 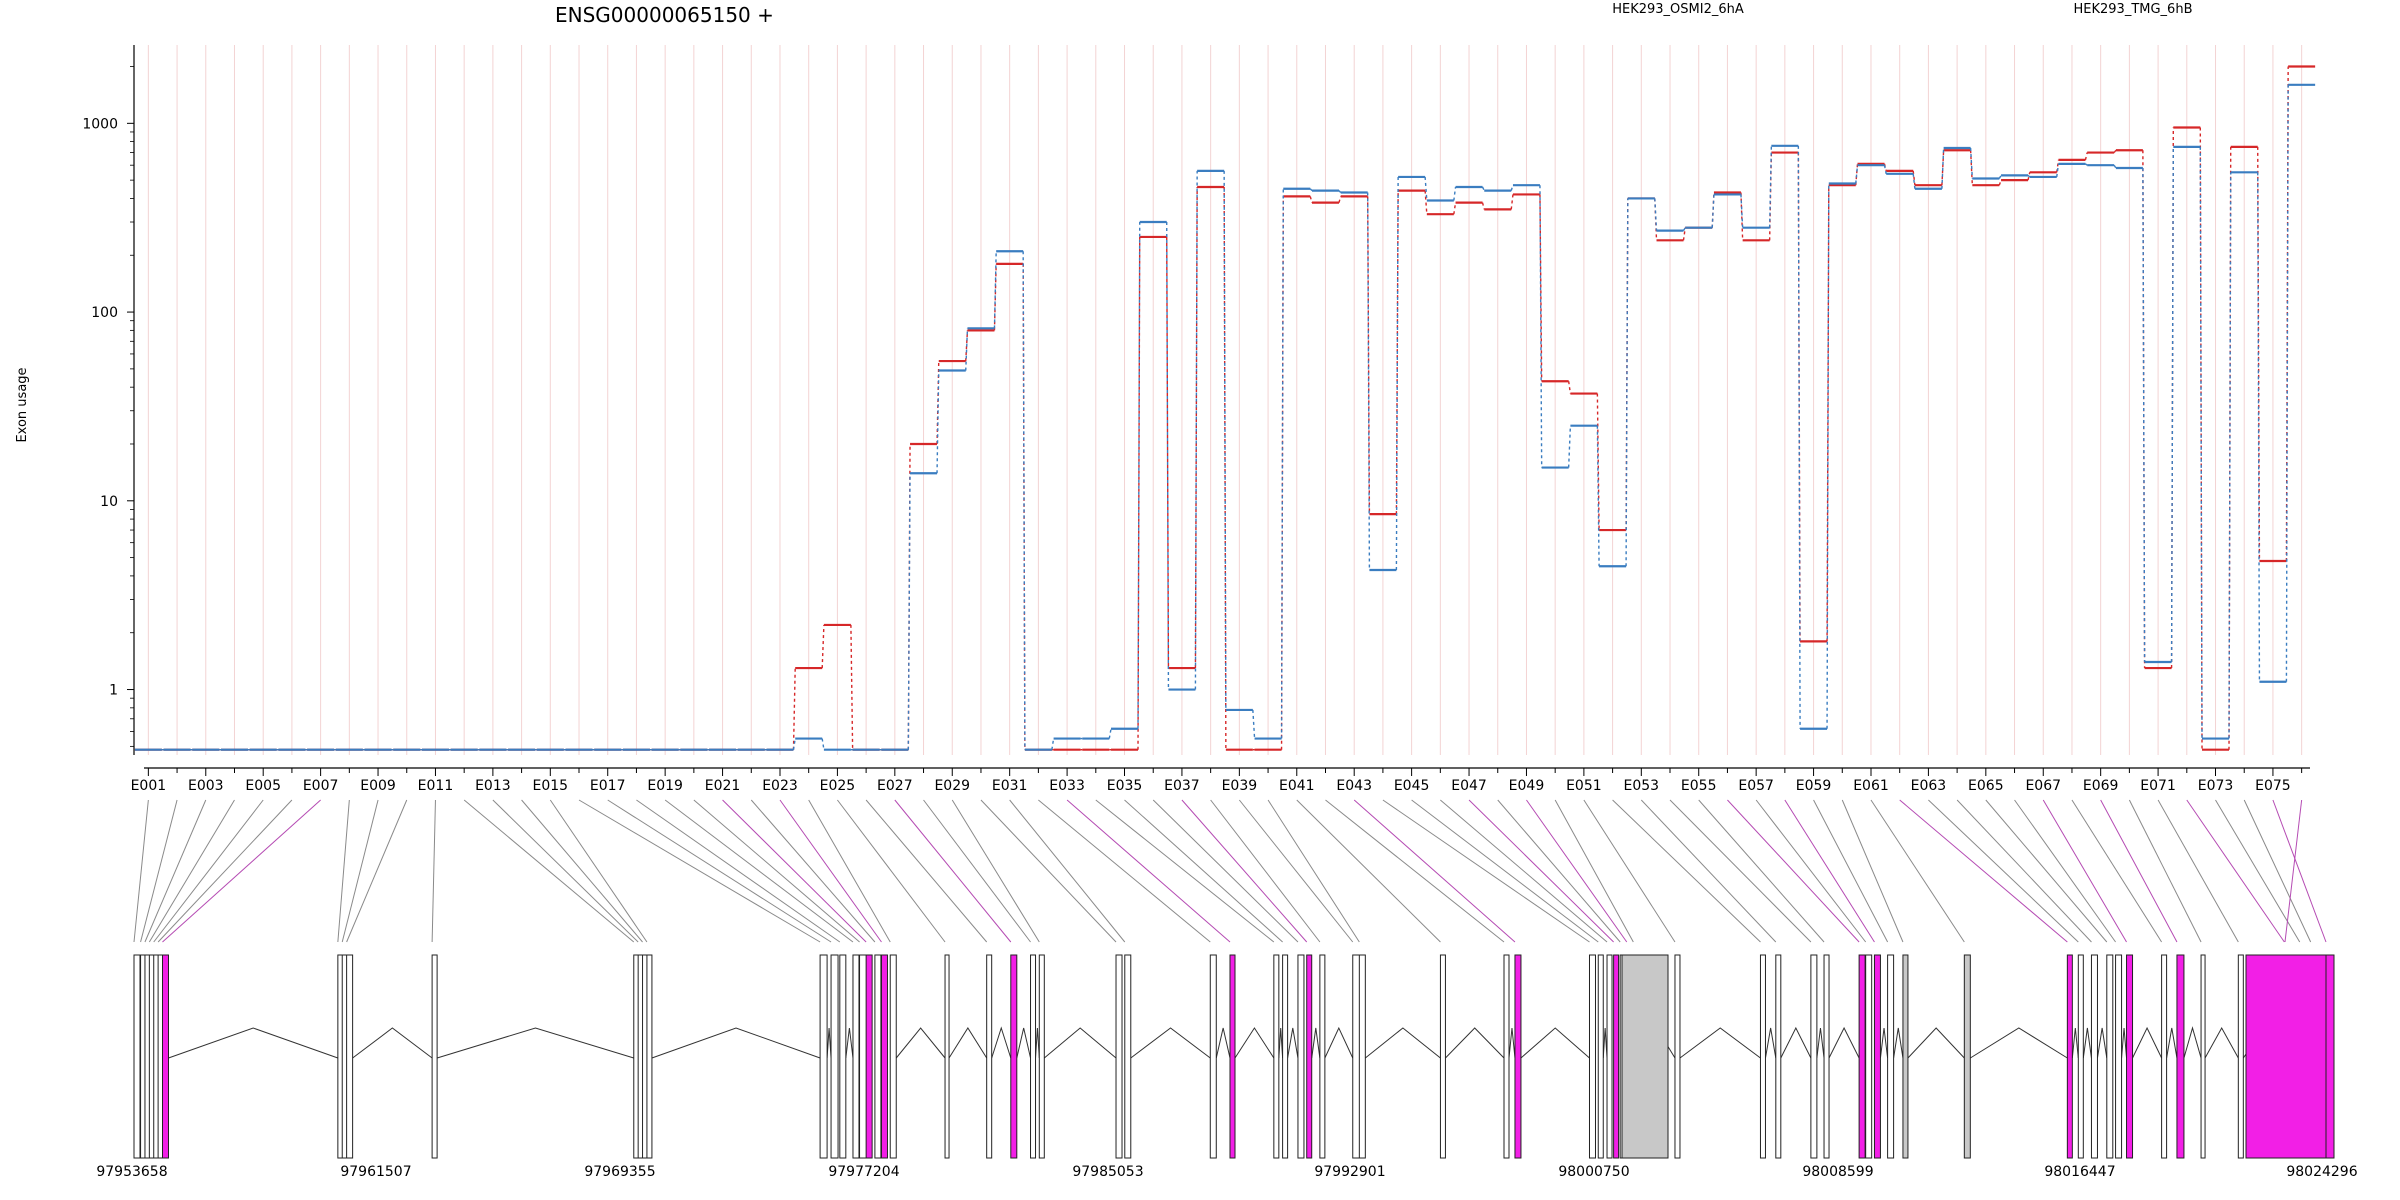 What do you see at coordinates (1678, 9) in the screenshot?
I see `legend-series-a: HEK293_OSMI2_6hA` at bounding box center [1678, 9].